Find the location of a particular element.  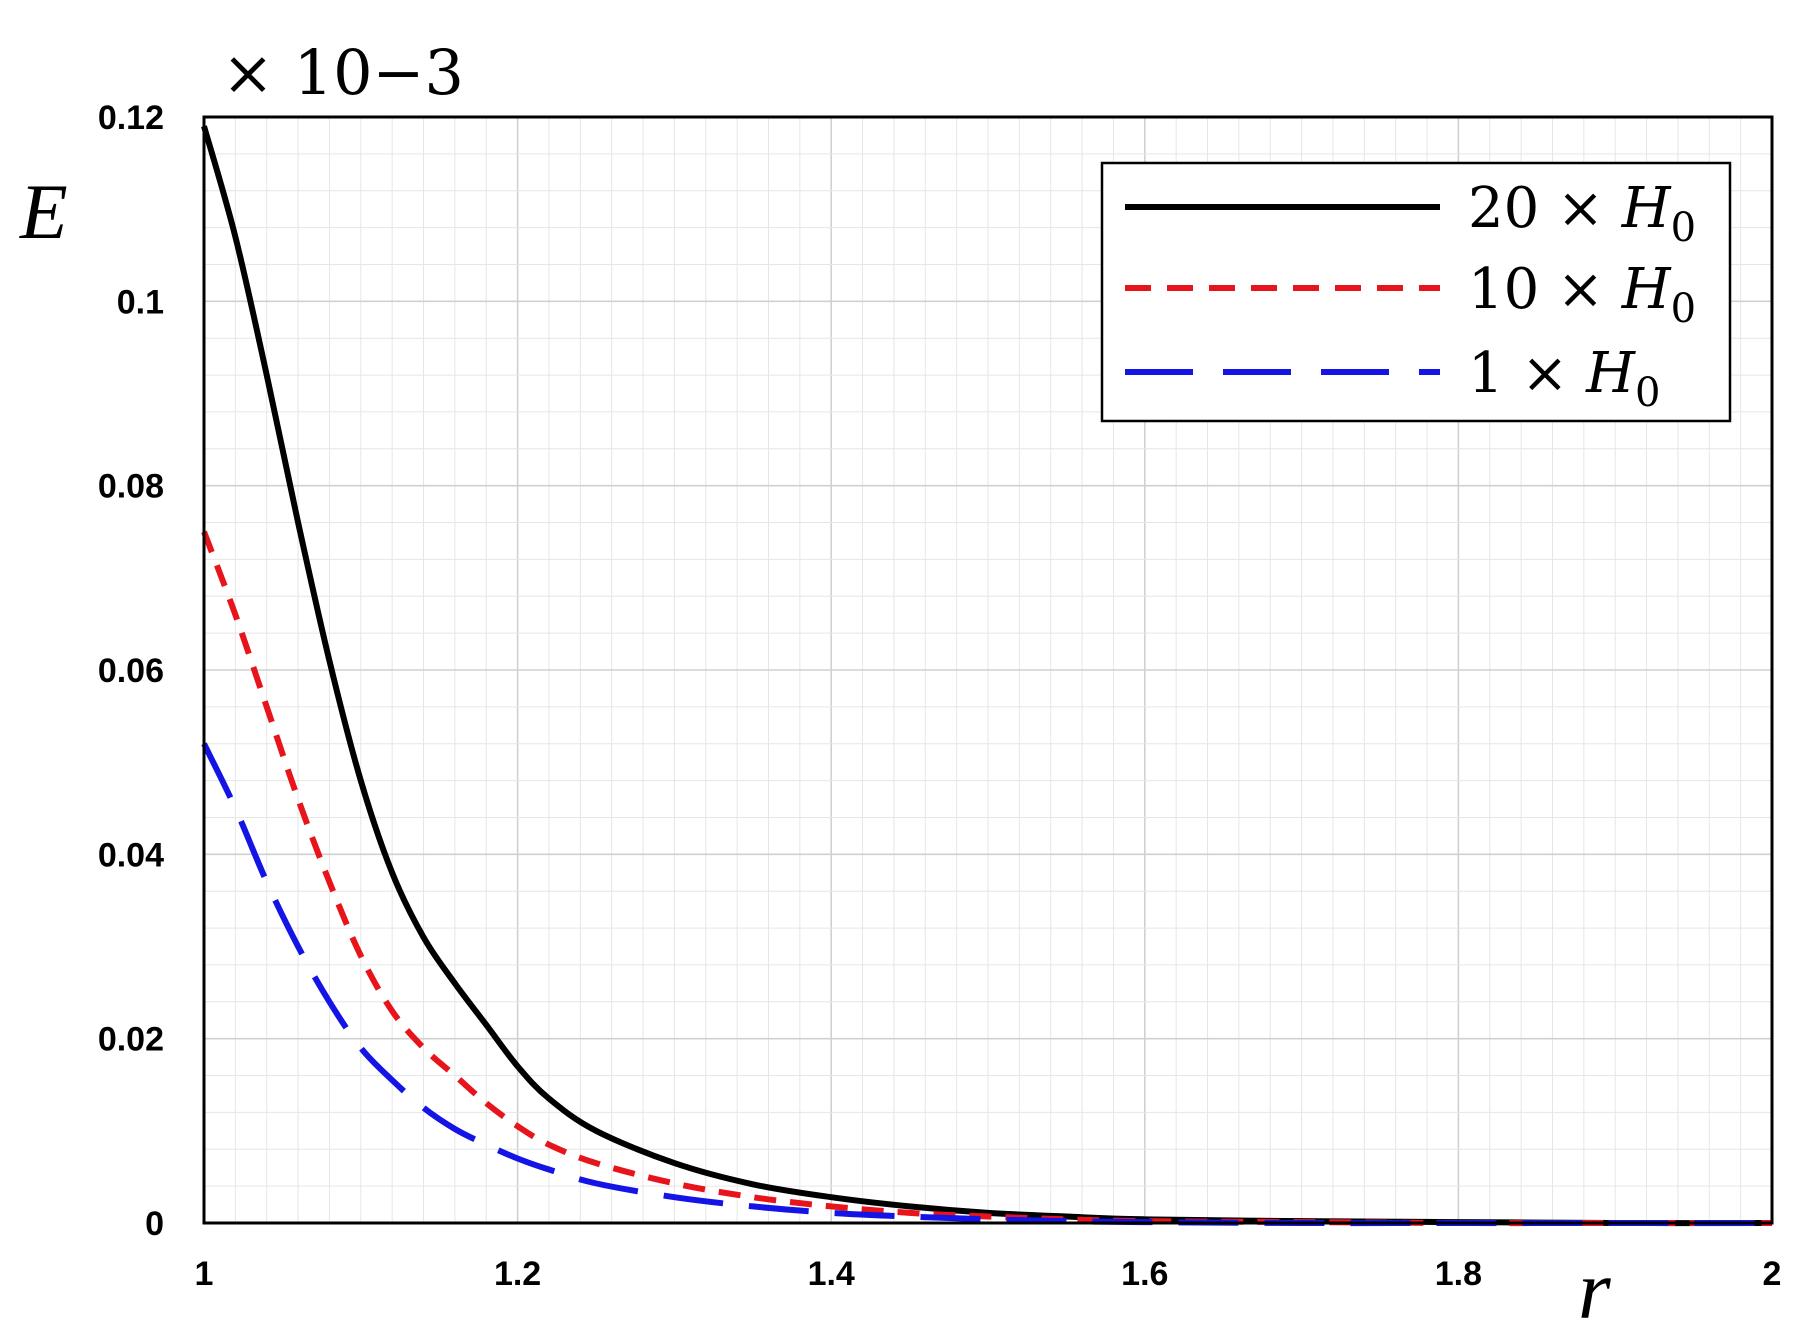

y-tick-label: 0.02 is located at coordinates (131, 1040).